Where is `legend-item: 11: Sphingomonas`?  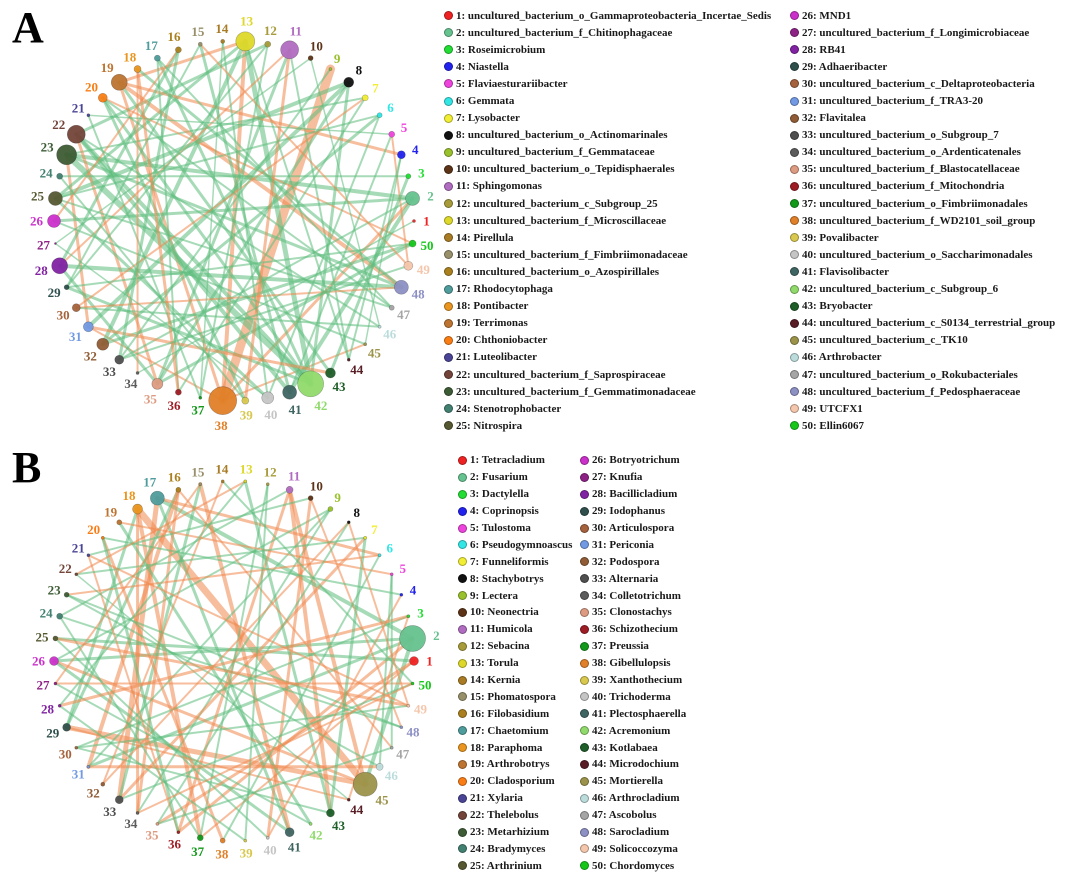 legend-item: 11: Sphingomonas is located at coordinates (617, 186).